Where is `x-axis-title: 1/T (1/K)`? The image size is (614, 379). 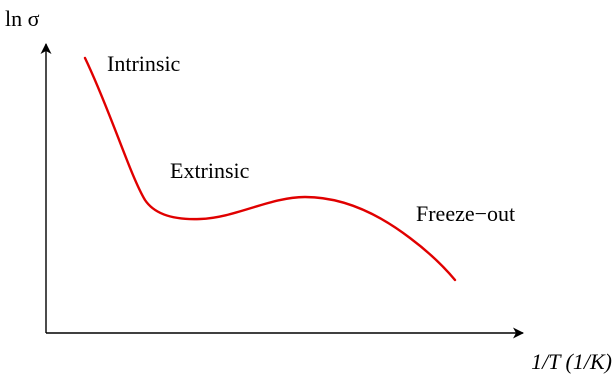 x-axis-title: 1/T (1/K) is located at coordinates (571, 361).